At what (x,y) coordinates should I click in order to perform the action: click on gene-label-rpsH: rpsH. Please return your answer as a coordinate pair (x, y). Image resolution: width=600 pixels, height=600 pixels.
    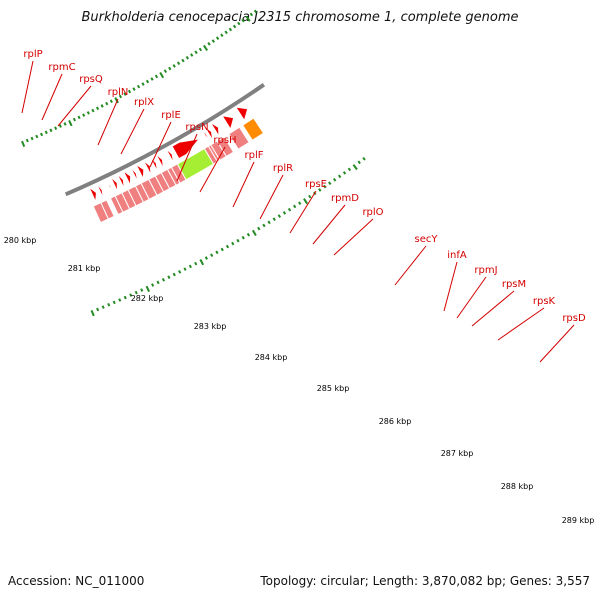
    Looking at the image, I should click on (224, 140).